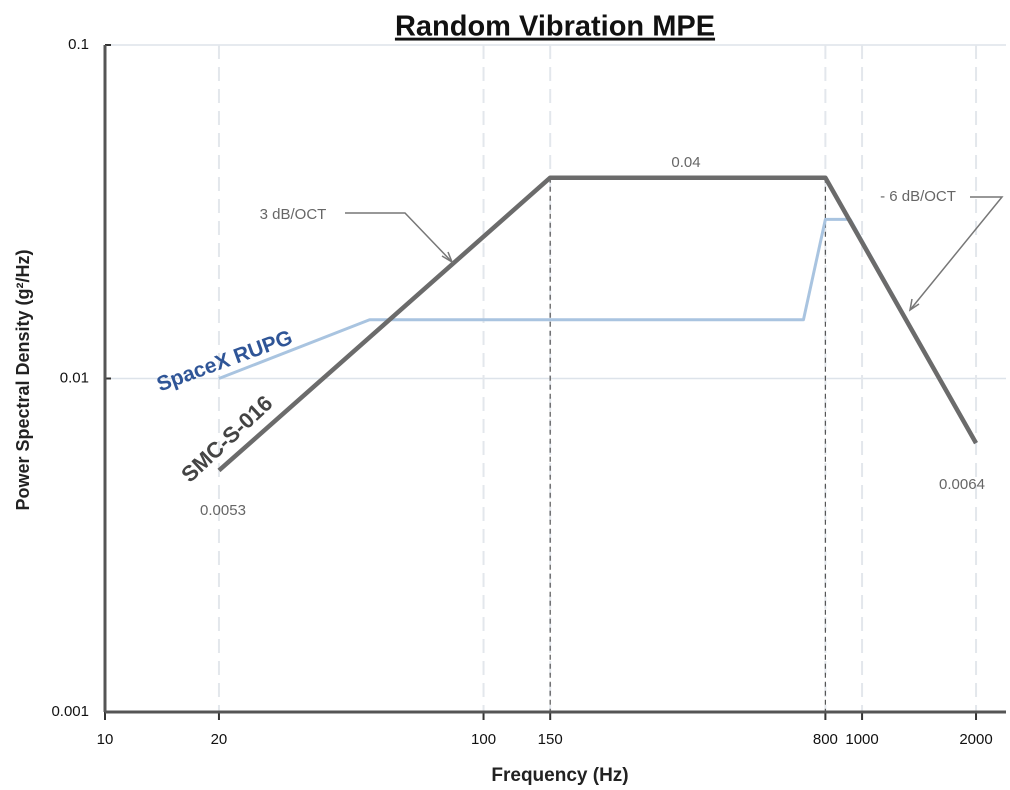 The image size is (1010, 790). What do you see at coordinates (685, 162) in the screenshot?
I see `annotation: 0.04` at bounding box center [685, 162].